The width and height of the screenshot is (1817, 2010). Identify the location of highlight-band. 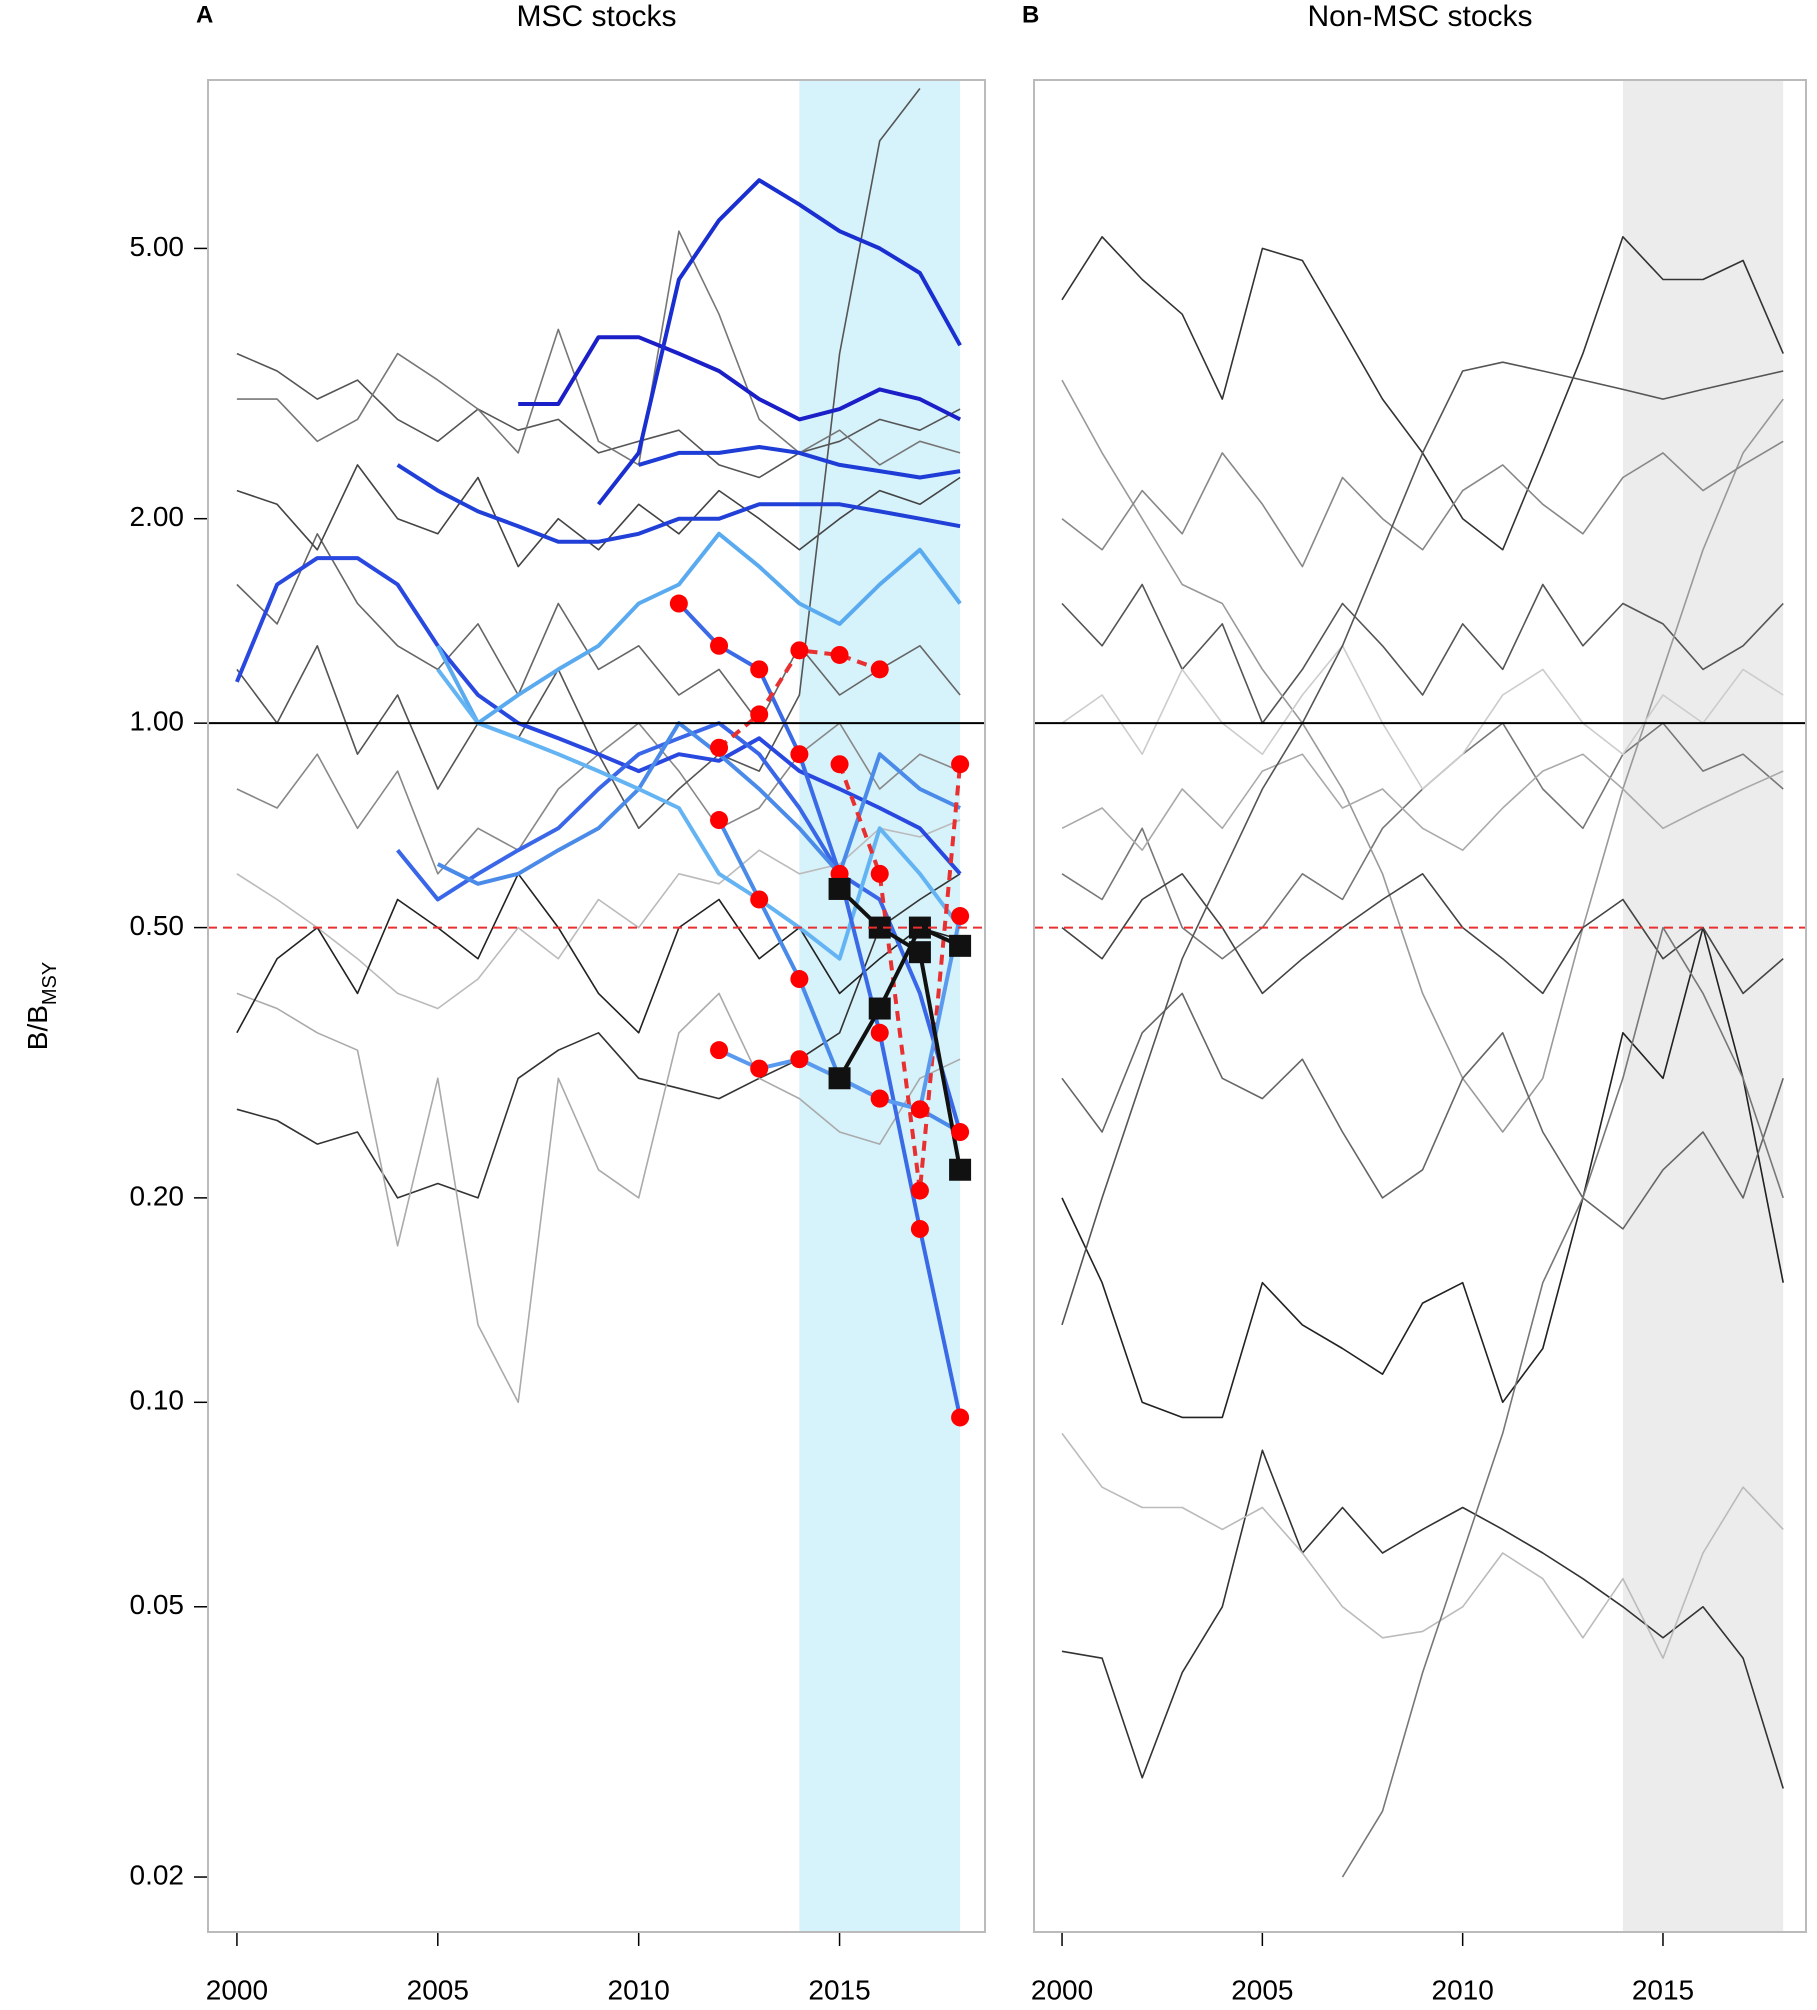
(1703, 1006).